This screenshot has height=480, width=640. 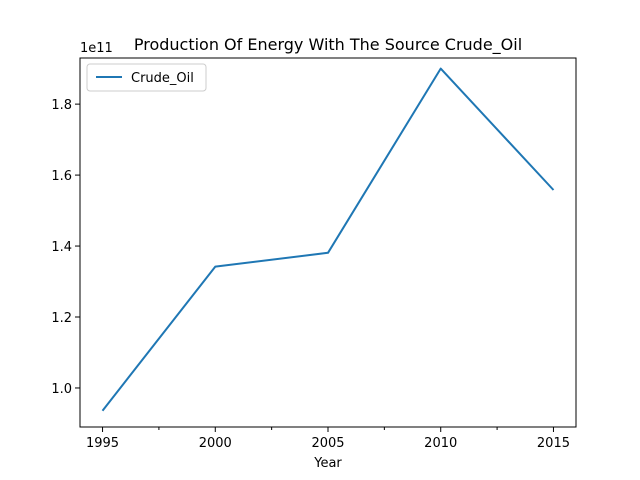 What do you see at coordinates (61, 318) in the screenshot?
I see `y-tick-label: 1.2` at bounding box center [61, 318].